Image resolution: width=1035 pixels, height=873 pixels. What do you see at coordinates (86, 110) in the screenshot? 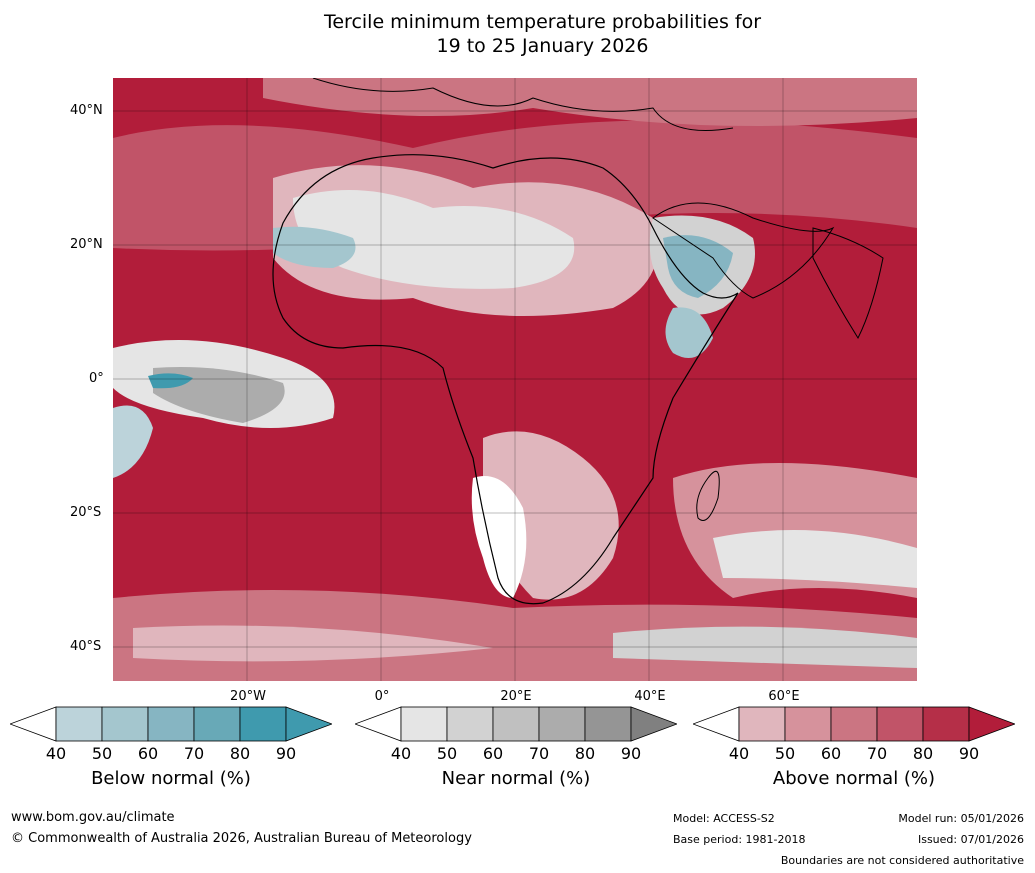
I see `lat-label-40n: 40°N` at bounding box center [86, 110].